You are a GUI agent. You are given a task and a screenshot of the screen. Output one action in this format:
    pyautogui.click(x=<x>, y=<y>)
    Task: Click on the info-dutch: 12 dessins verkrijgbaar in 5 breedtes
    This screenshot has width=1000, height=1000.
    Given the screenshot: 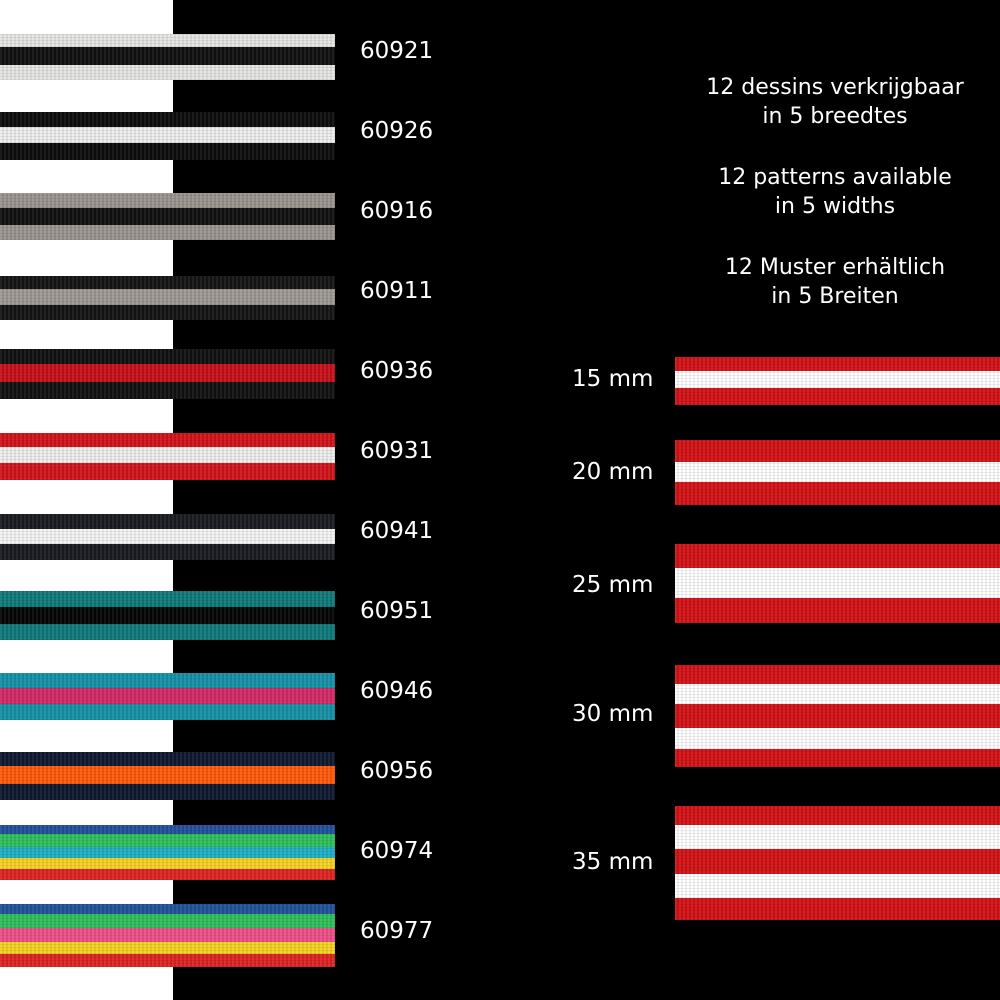 What is the action you would take?
    pyautogui.click(x=835, y=102)
    